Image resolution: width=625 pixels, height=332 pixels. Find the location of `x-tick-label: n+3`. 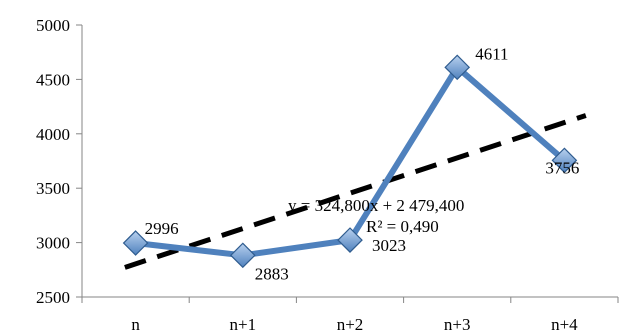

x-tick-label: n+3 is located at coordinates (457, 323).